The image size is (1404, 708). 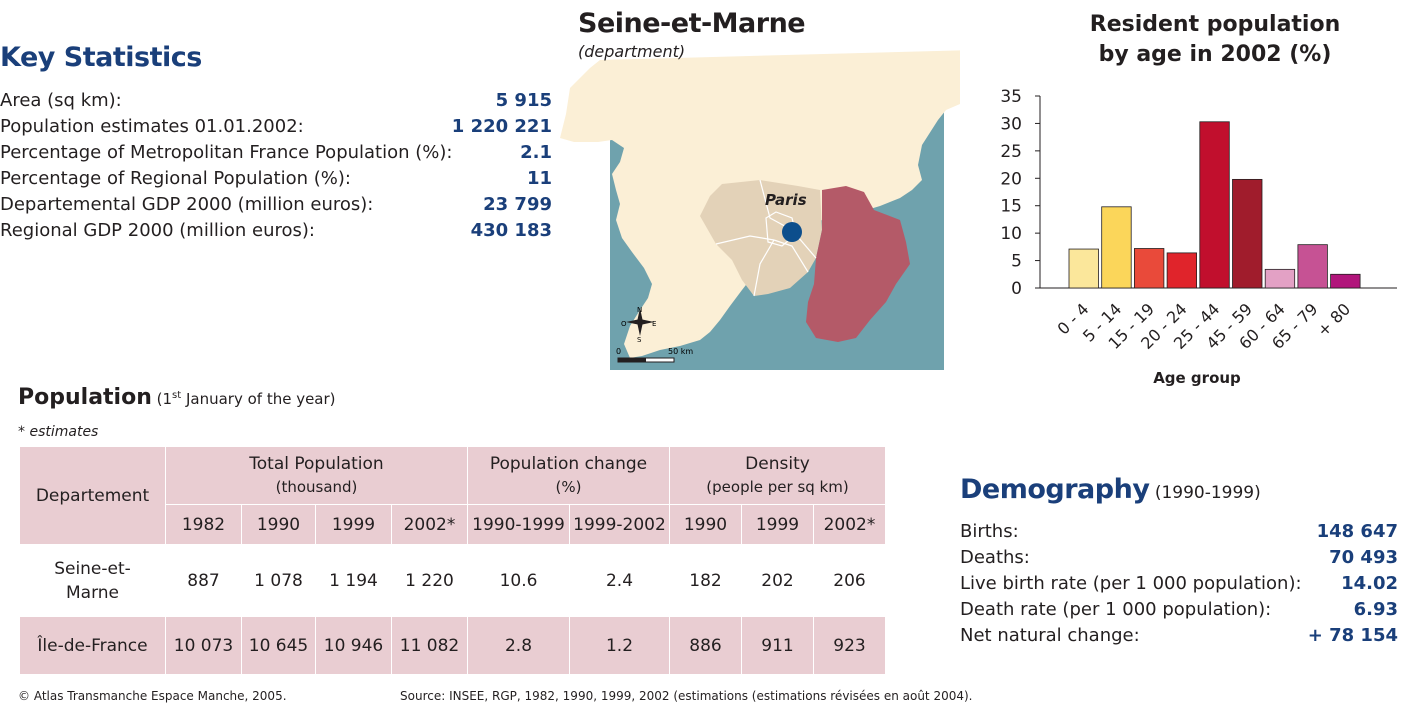 I want to click on table-cell: 2.4, so click(x=619, y=580).